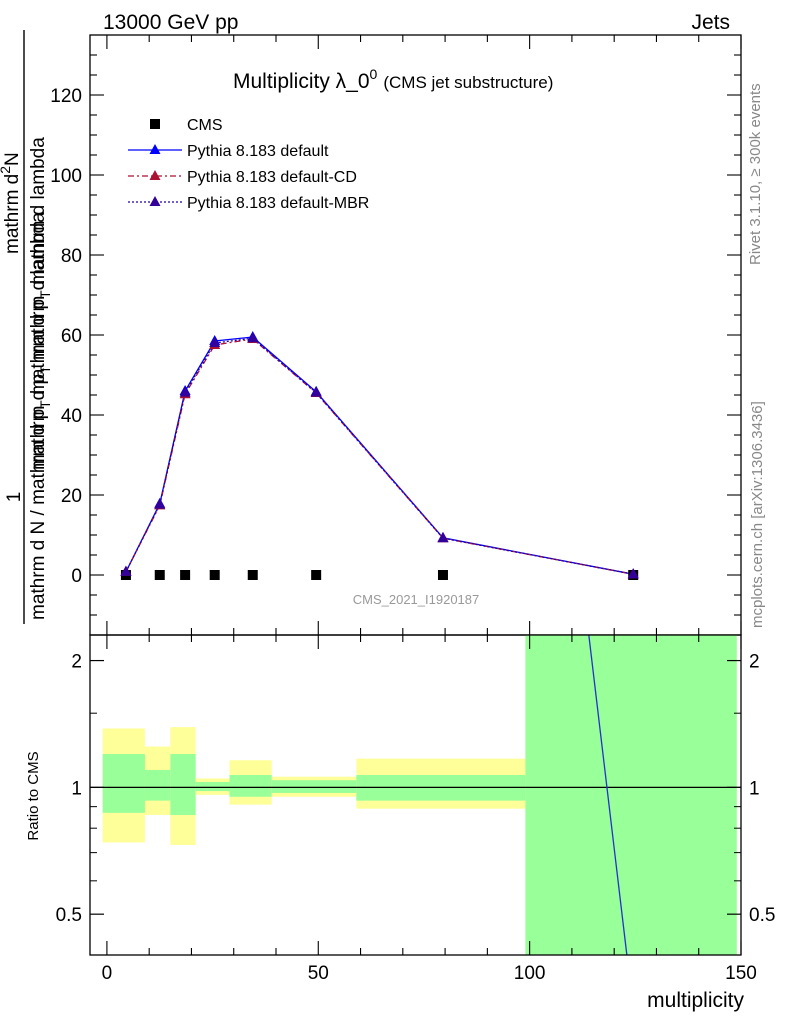 This screenshot has width=786, height=1024. What do you see at coordinates (38, 422) in the screenshot?
I see `ylabel-middle-a: mathrm d p` at bounding box center [38, 422].